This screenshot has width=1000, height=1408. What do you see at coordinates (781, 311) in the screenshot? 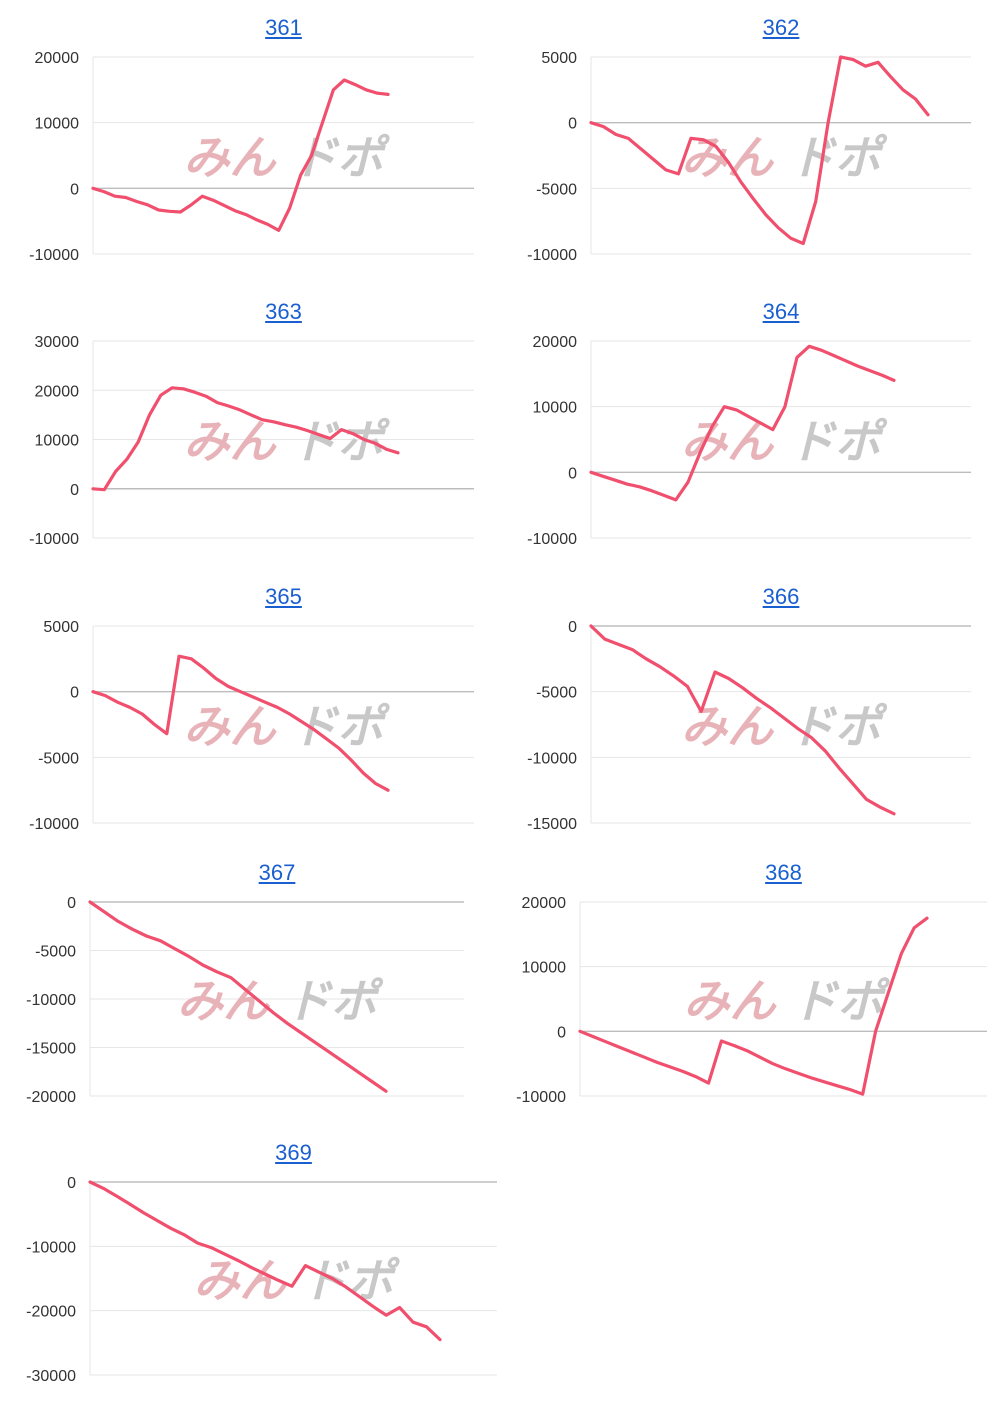
I see `chart-title-link: 364` at bounding box center [781, 311].